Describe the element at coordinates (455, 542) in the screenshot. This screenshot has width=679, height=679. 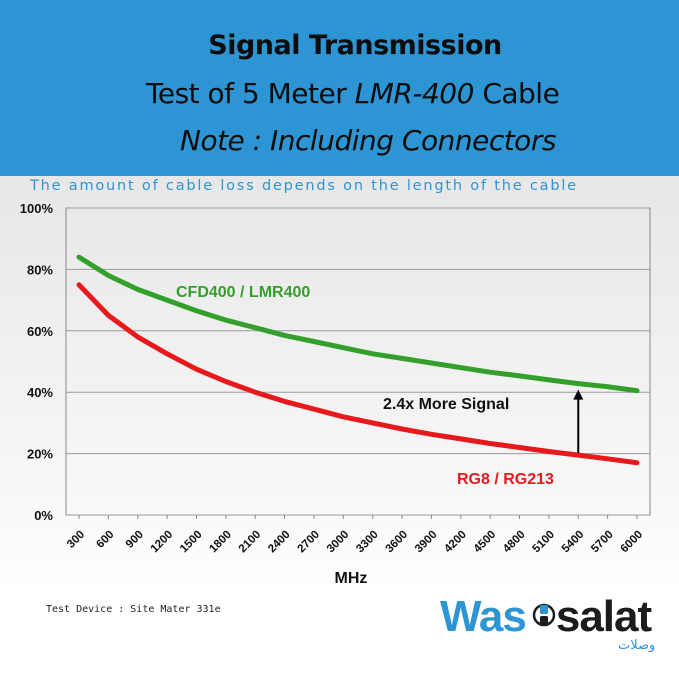
I see `x-tick-label: 4200` at that location.